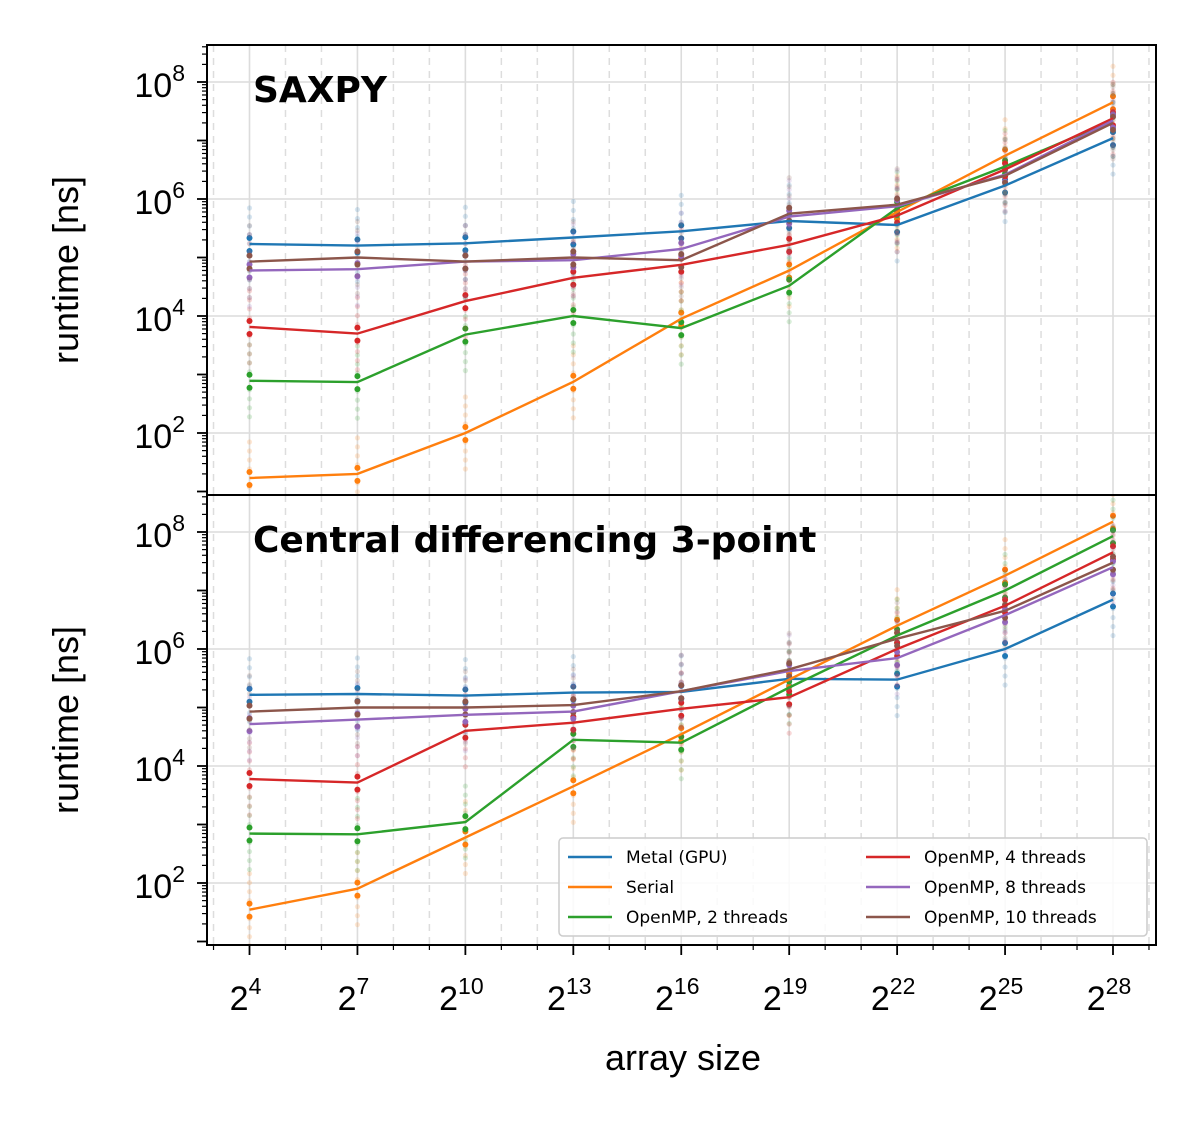 This screenshot has height=1125, width=1200. Describe the element at coordinates (650, 888) in the screenshot. I see `legend-entry: Serial` at that location.